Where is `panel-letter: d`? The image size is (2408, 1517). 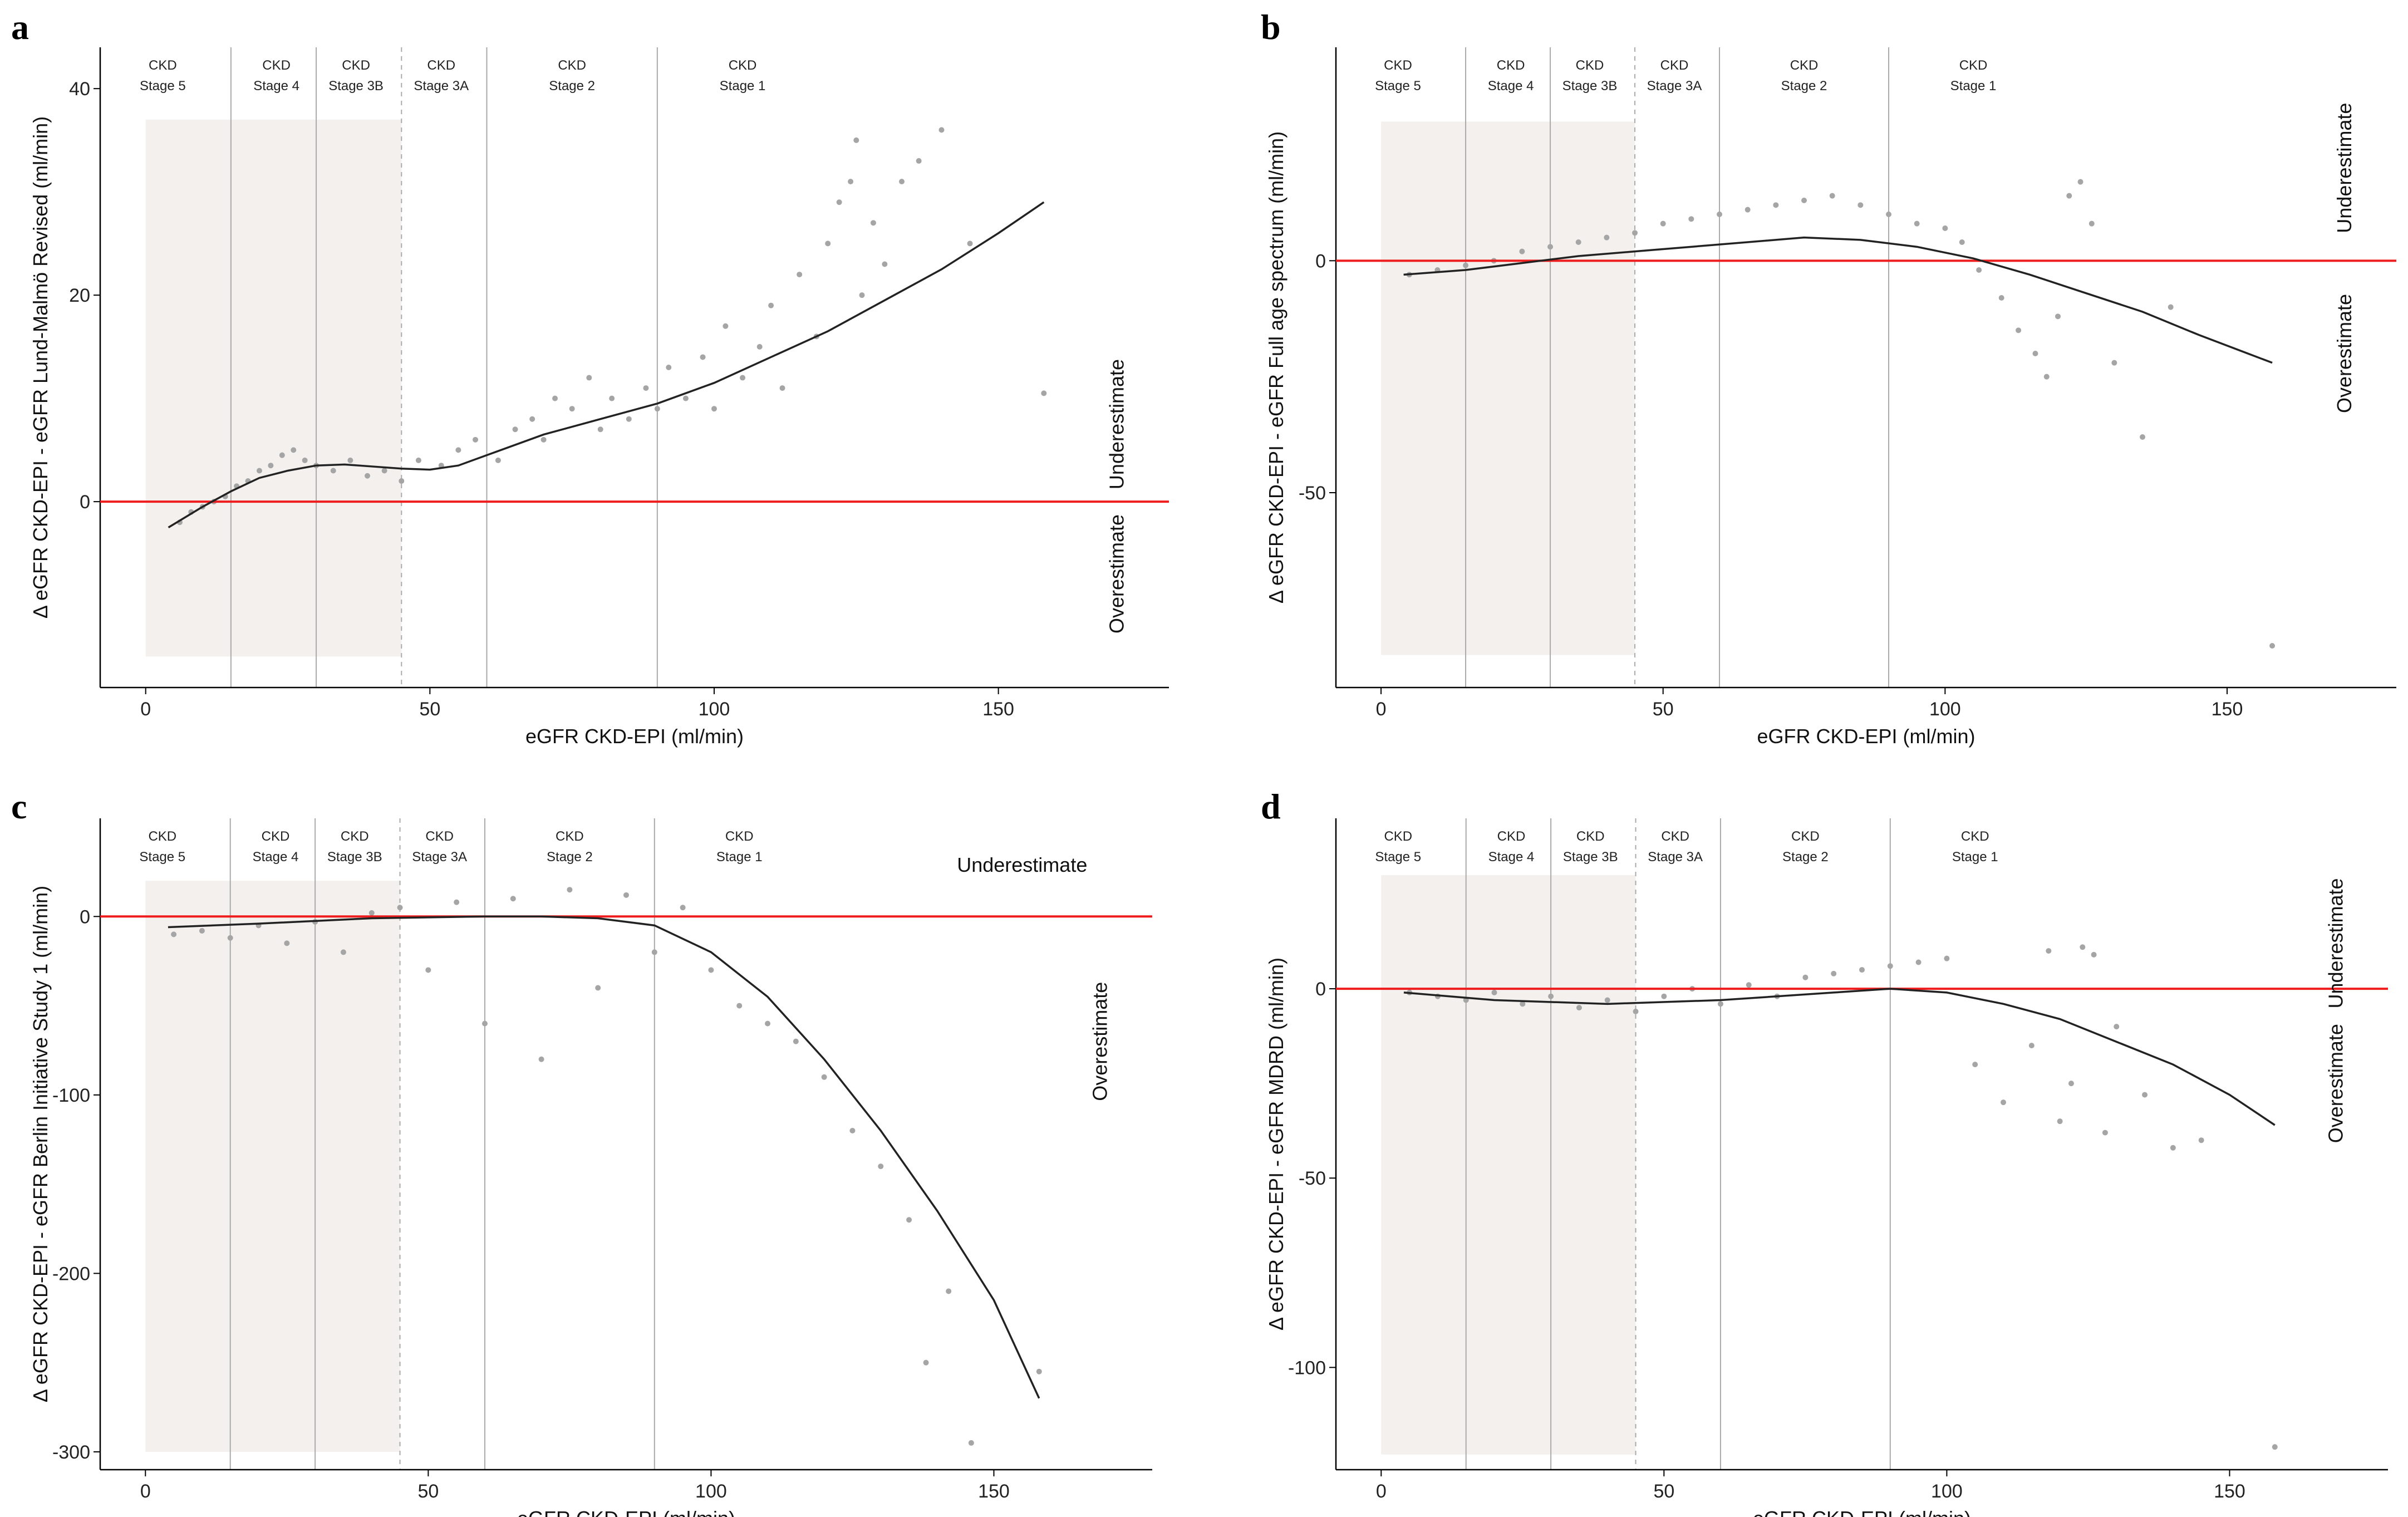 panel-letter: d is located at coordinates (1271, 806).